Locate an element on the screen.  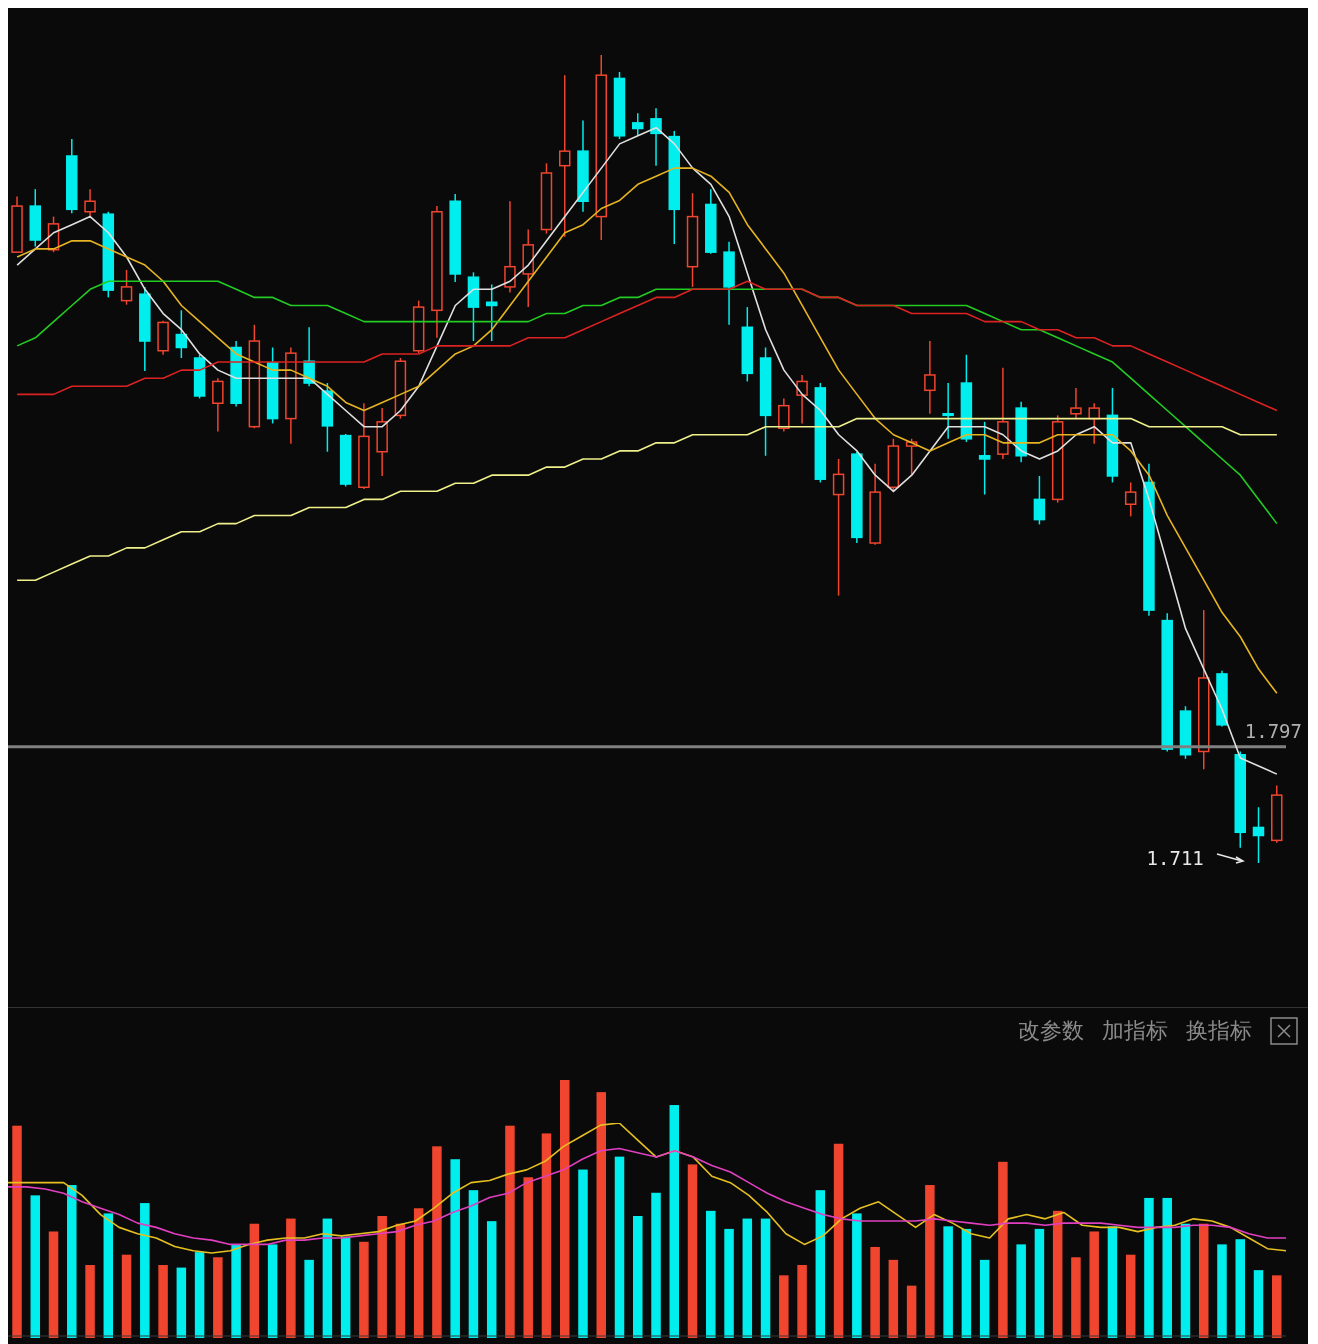
annotation: 1.797 is located at coordinates (1273, 730).